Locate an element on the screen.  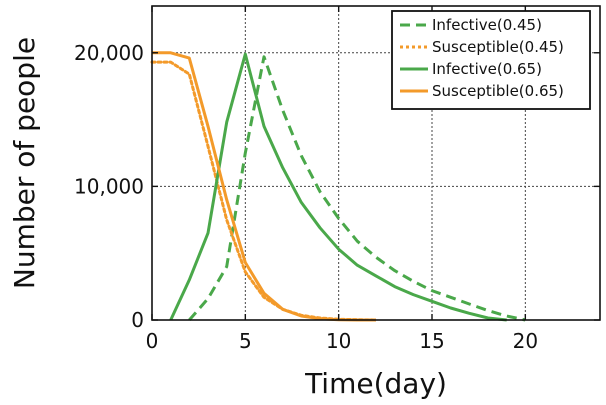
legend-box is located at coordinates (491, 60).